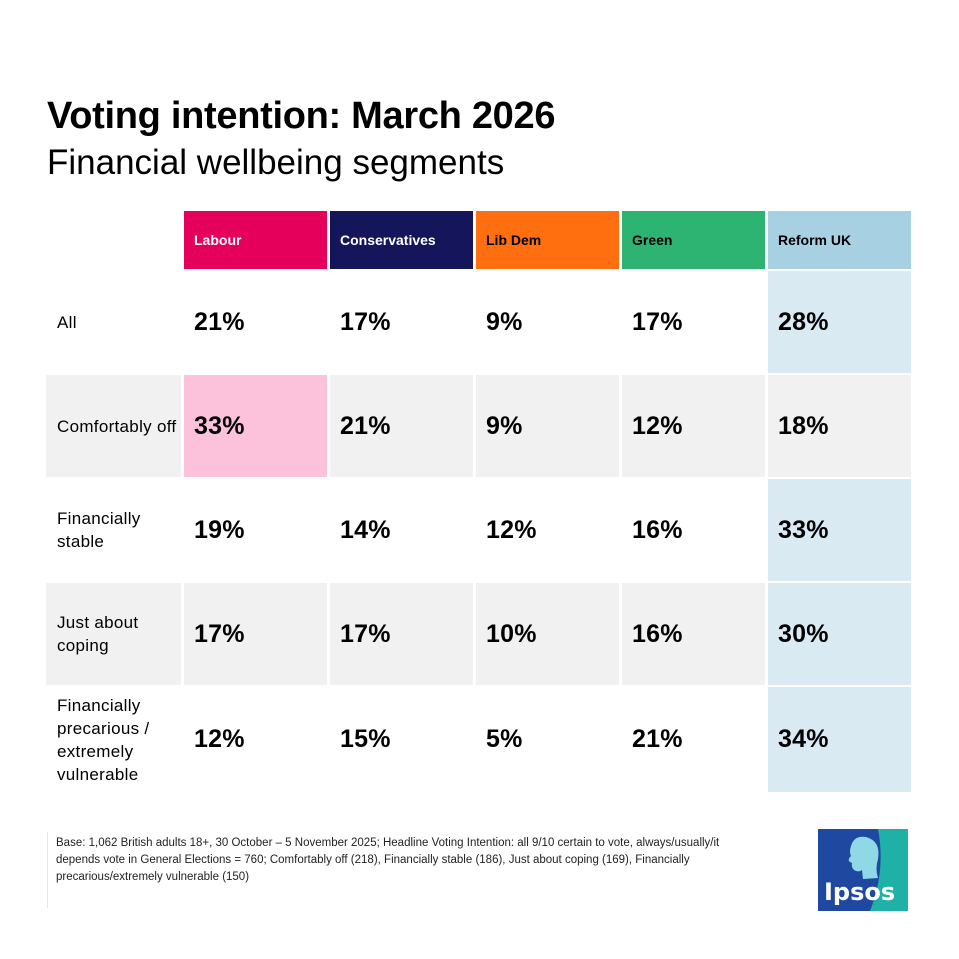  I want to click on data-cell-green: 12%, so click(693, 426).